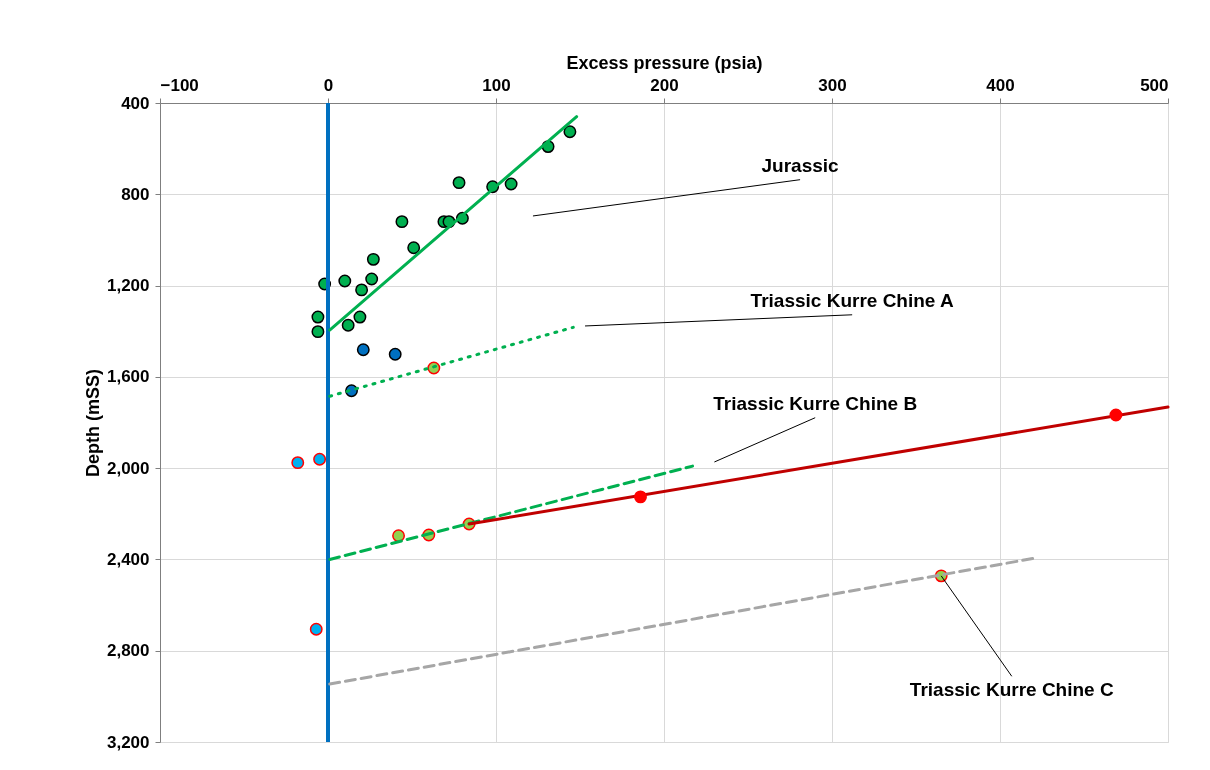 Image resolution: width=1210 pixels, height=770 pixels. I want to click on x-tick-label: 200, so click(664, 85).